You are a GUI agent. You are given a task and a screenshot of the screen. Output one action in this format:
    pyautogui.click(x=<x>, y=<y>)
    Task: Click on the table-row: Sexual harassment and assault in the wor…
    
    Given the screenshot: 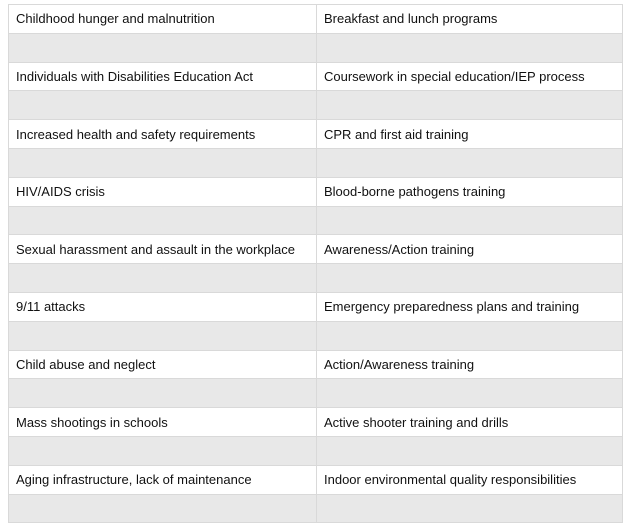 What is the action you would take?
    pyautogui.click(x=315, y=249)
    